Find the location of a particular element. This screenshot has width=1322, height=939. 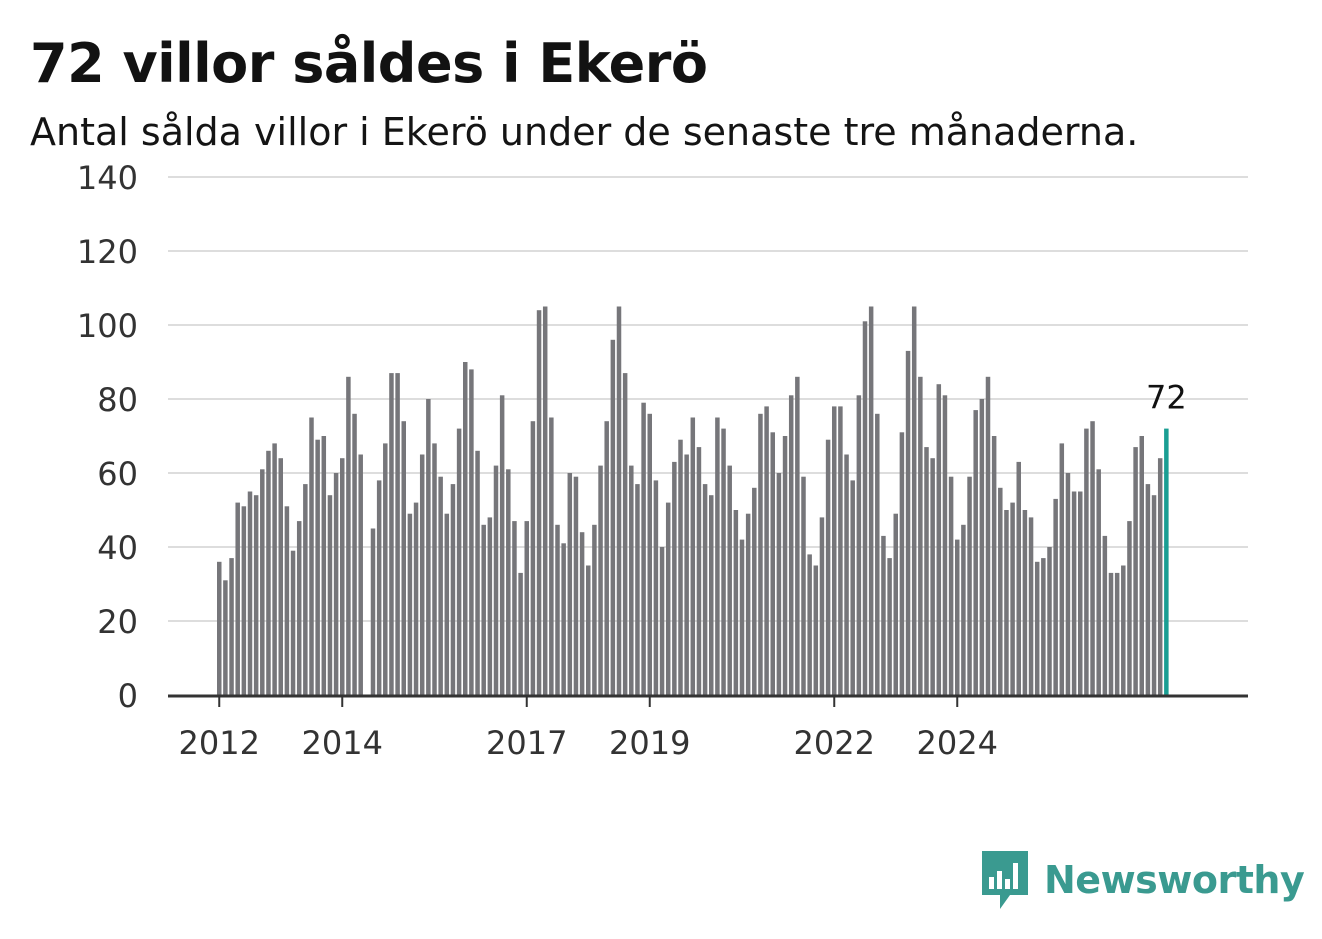

x-tick-label: 2024 is located at coordinates (957, 743).